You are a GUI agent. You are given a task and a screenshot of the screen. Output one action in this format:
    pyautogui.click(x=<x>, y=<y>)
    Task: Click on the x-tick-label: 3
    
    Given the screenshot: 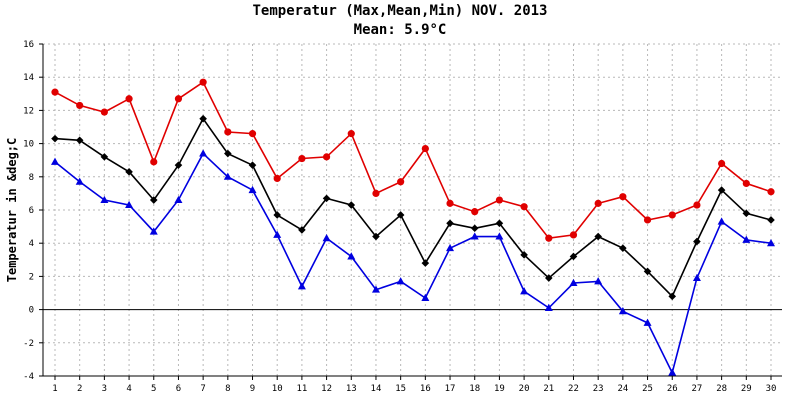 What is the action you would take?
    pyautogui.click(x=104, y=389)
    